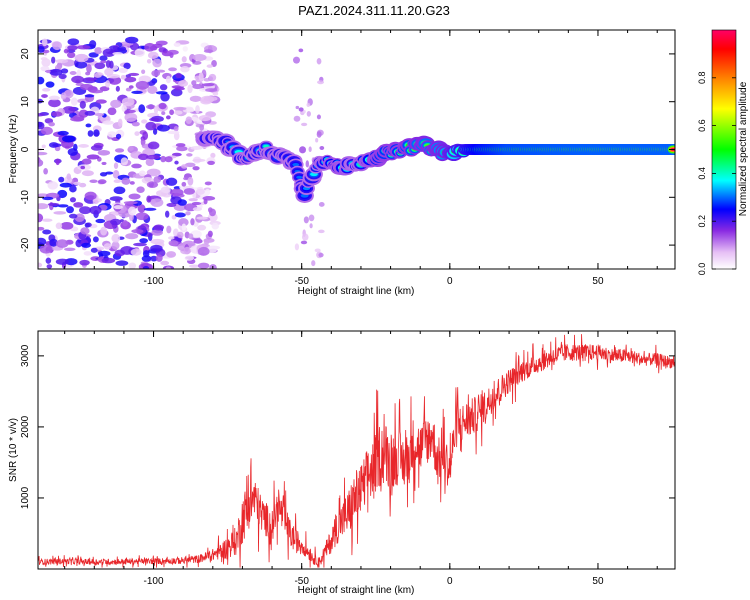 The width and height of the screenshot is (750, 600). Describe the element at coordinates (724, 149) in the screenshot. I see `colorbar-gradient` at that location.